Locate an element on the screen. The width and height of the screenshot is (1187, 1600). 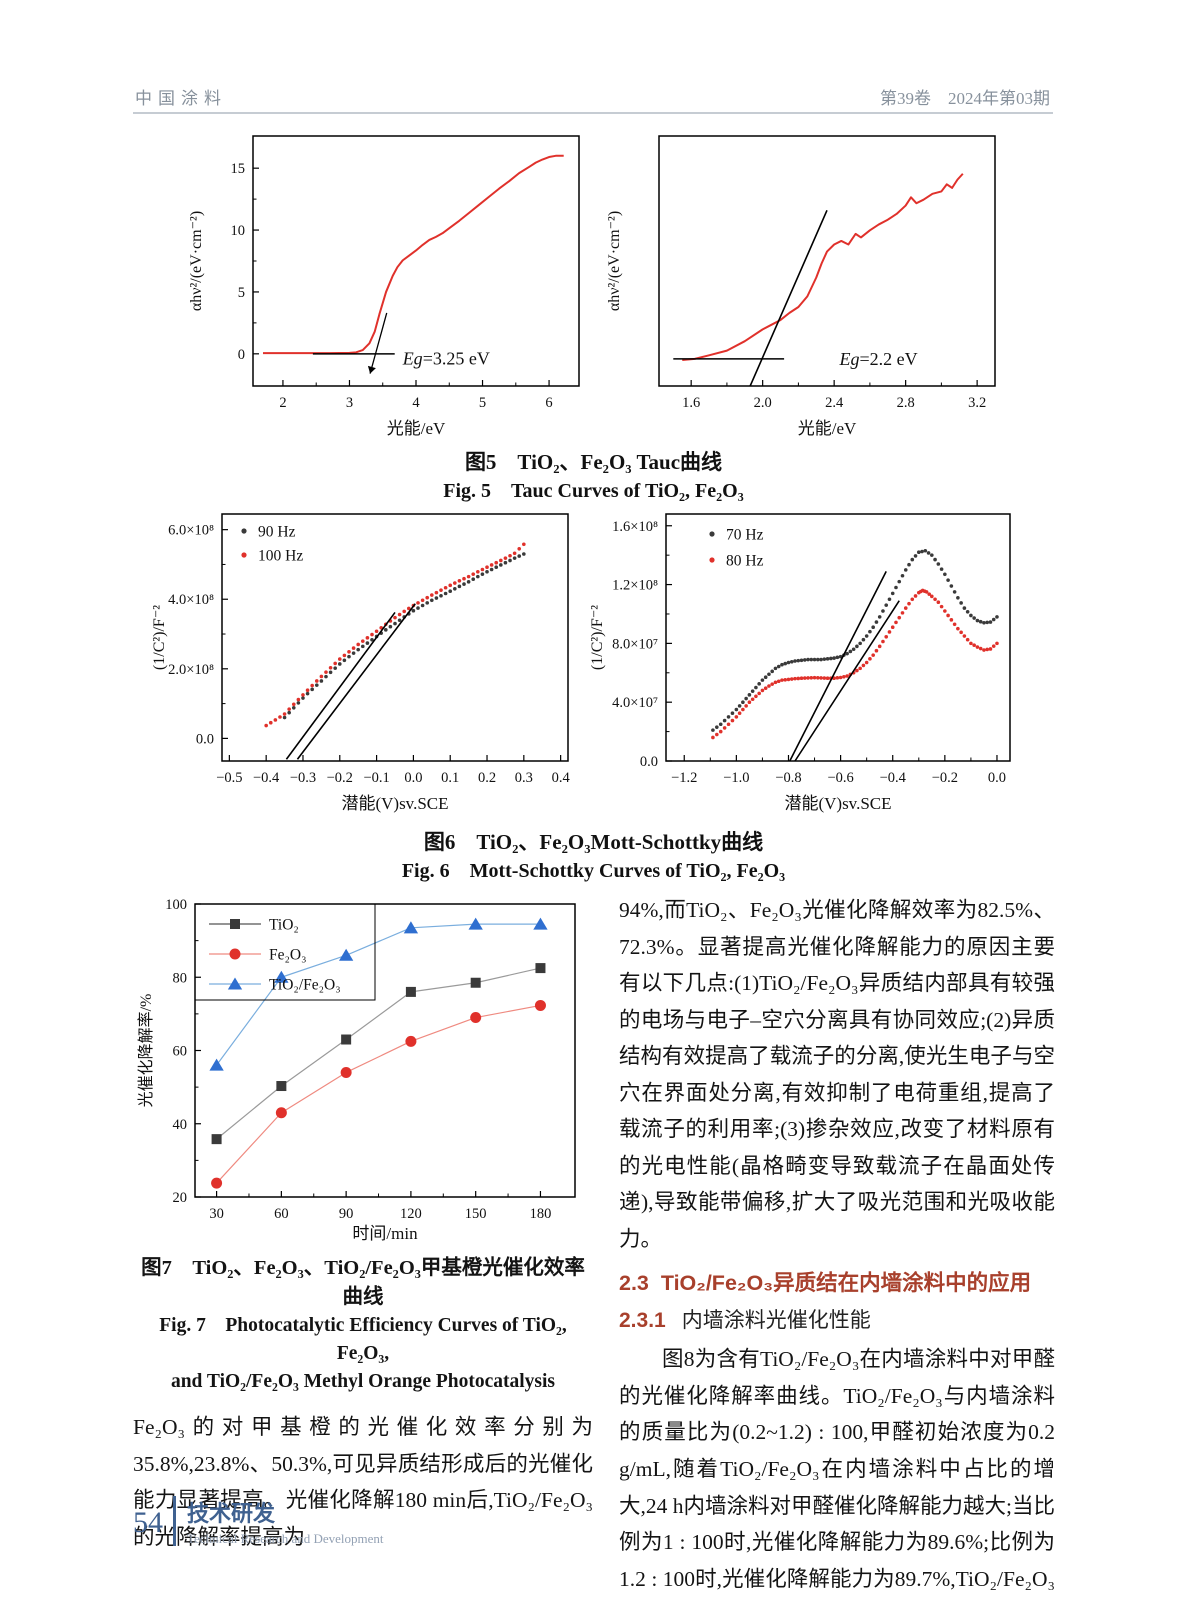
svg-text: −0.5 is located at coordinates (229, 778).